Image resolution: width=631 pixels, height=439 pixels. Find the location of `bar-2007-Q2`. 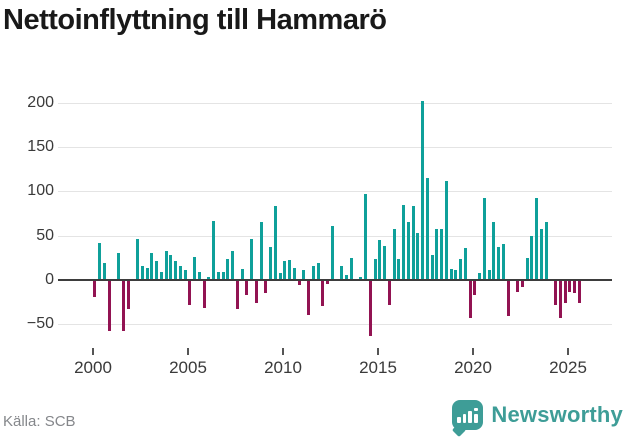

bar-2007-Q2 is located at coordinates (233, 265).